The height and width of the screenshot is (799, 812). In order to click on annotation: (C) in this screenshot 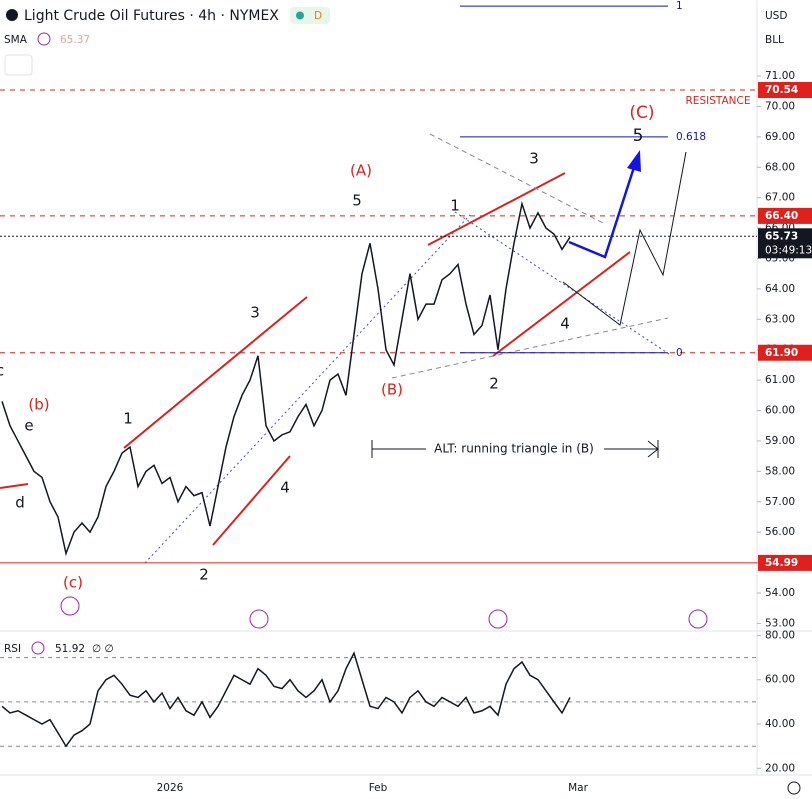, I will do `click(641, 113)`.